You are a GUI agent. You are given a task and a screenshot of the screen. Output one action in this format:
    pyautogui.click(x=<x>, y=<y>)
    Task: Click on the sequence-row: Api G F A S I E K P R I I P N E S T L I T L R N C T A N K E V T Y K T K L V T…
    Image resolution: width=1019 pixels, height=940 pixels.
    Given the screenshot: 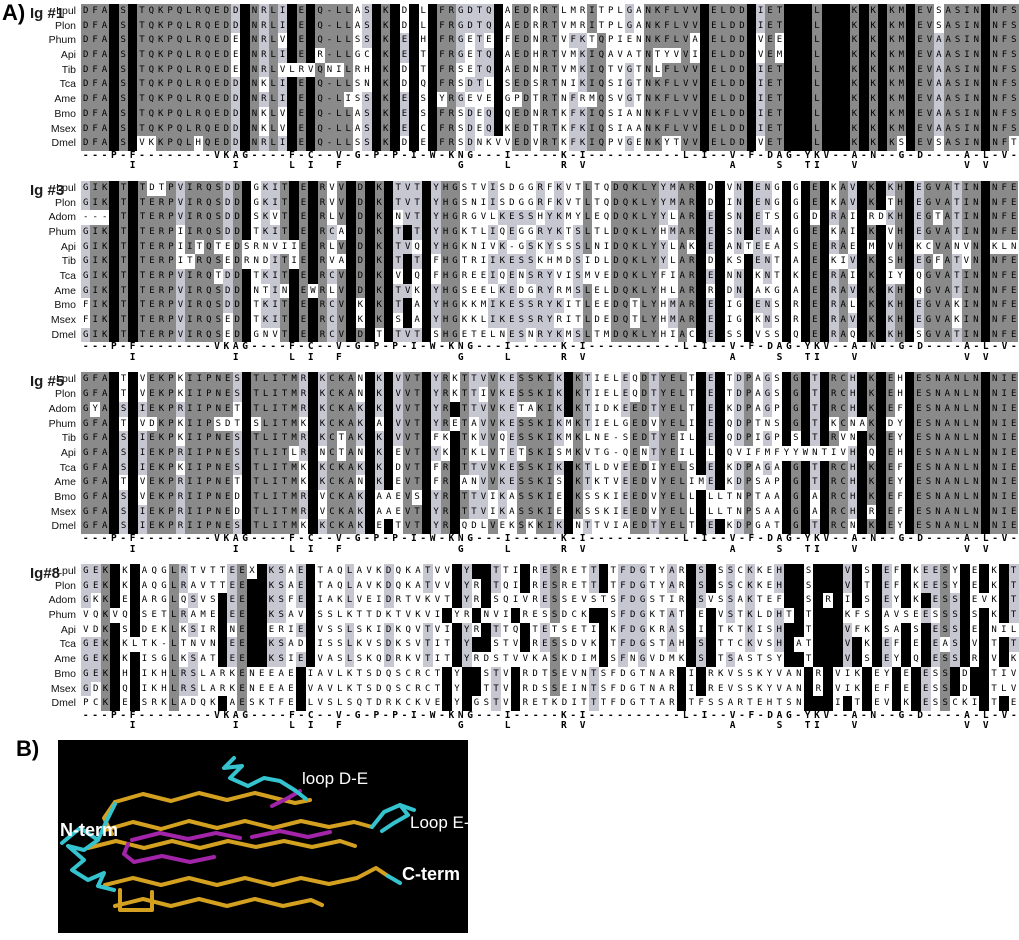 What is the action you would take?
    pyautogui.click(x=509, y=453)
    